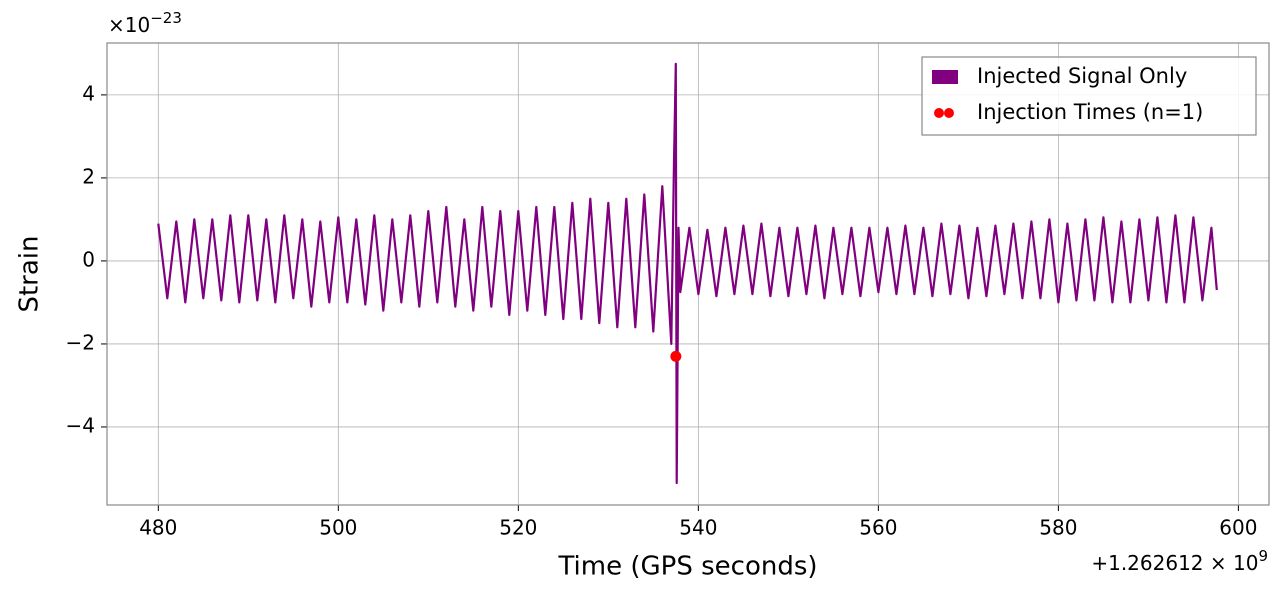  I want to click on y-offset-base: ×10, so click(129, 25).